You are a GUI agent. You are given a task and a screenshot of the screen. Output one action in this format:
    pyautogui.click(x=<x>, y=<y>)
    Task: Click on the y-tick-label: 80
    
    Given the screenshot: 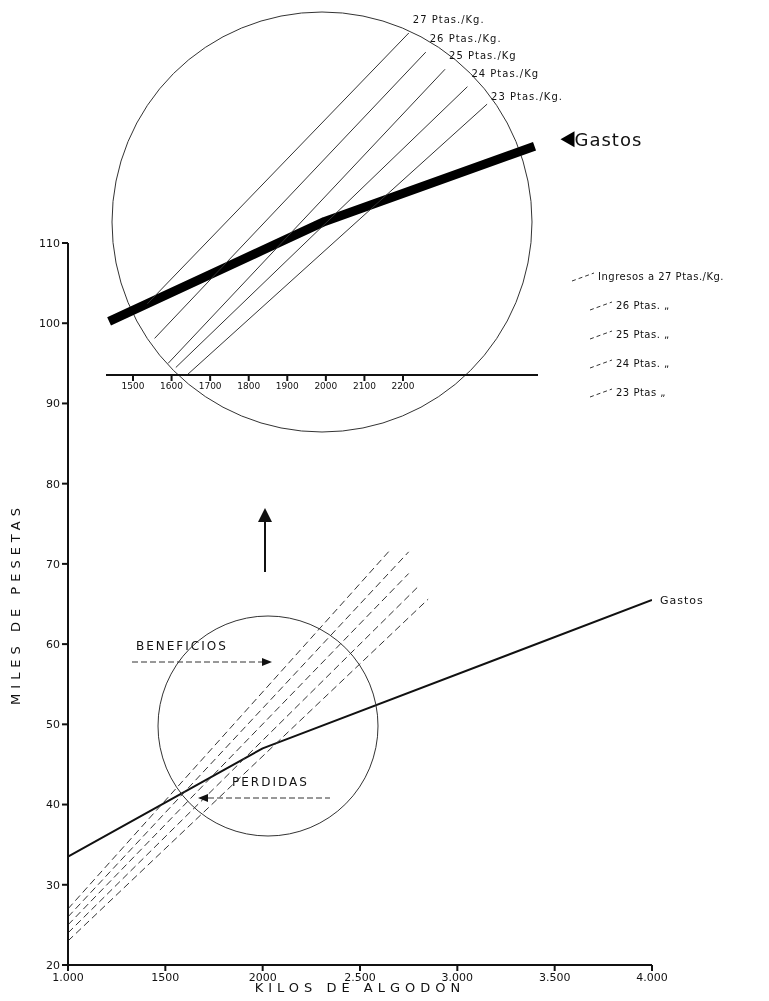 What is the action you would take?
    pyautogui.click(x=53, y=484)
    